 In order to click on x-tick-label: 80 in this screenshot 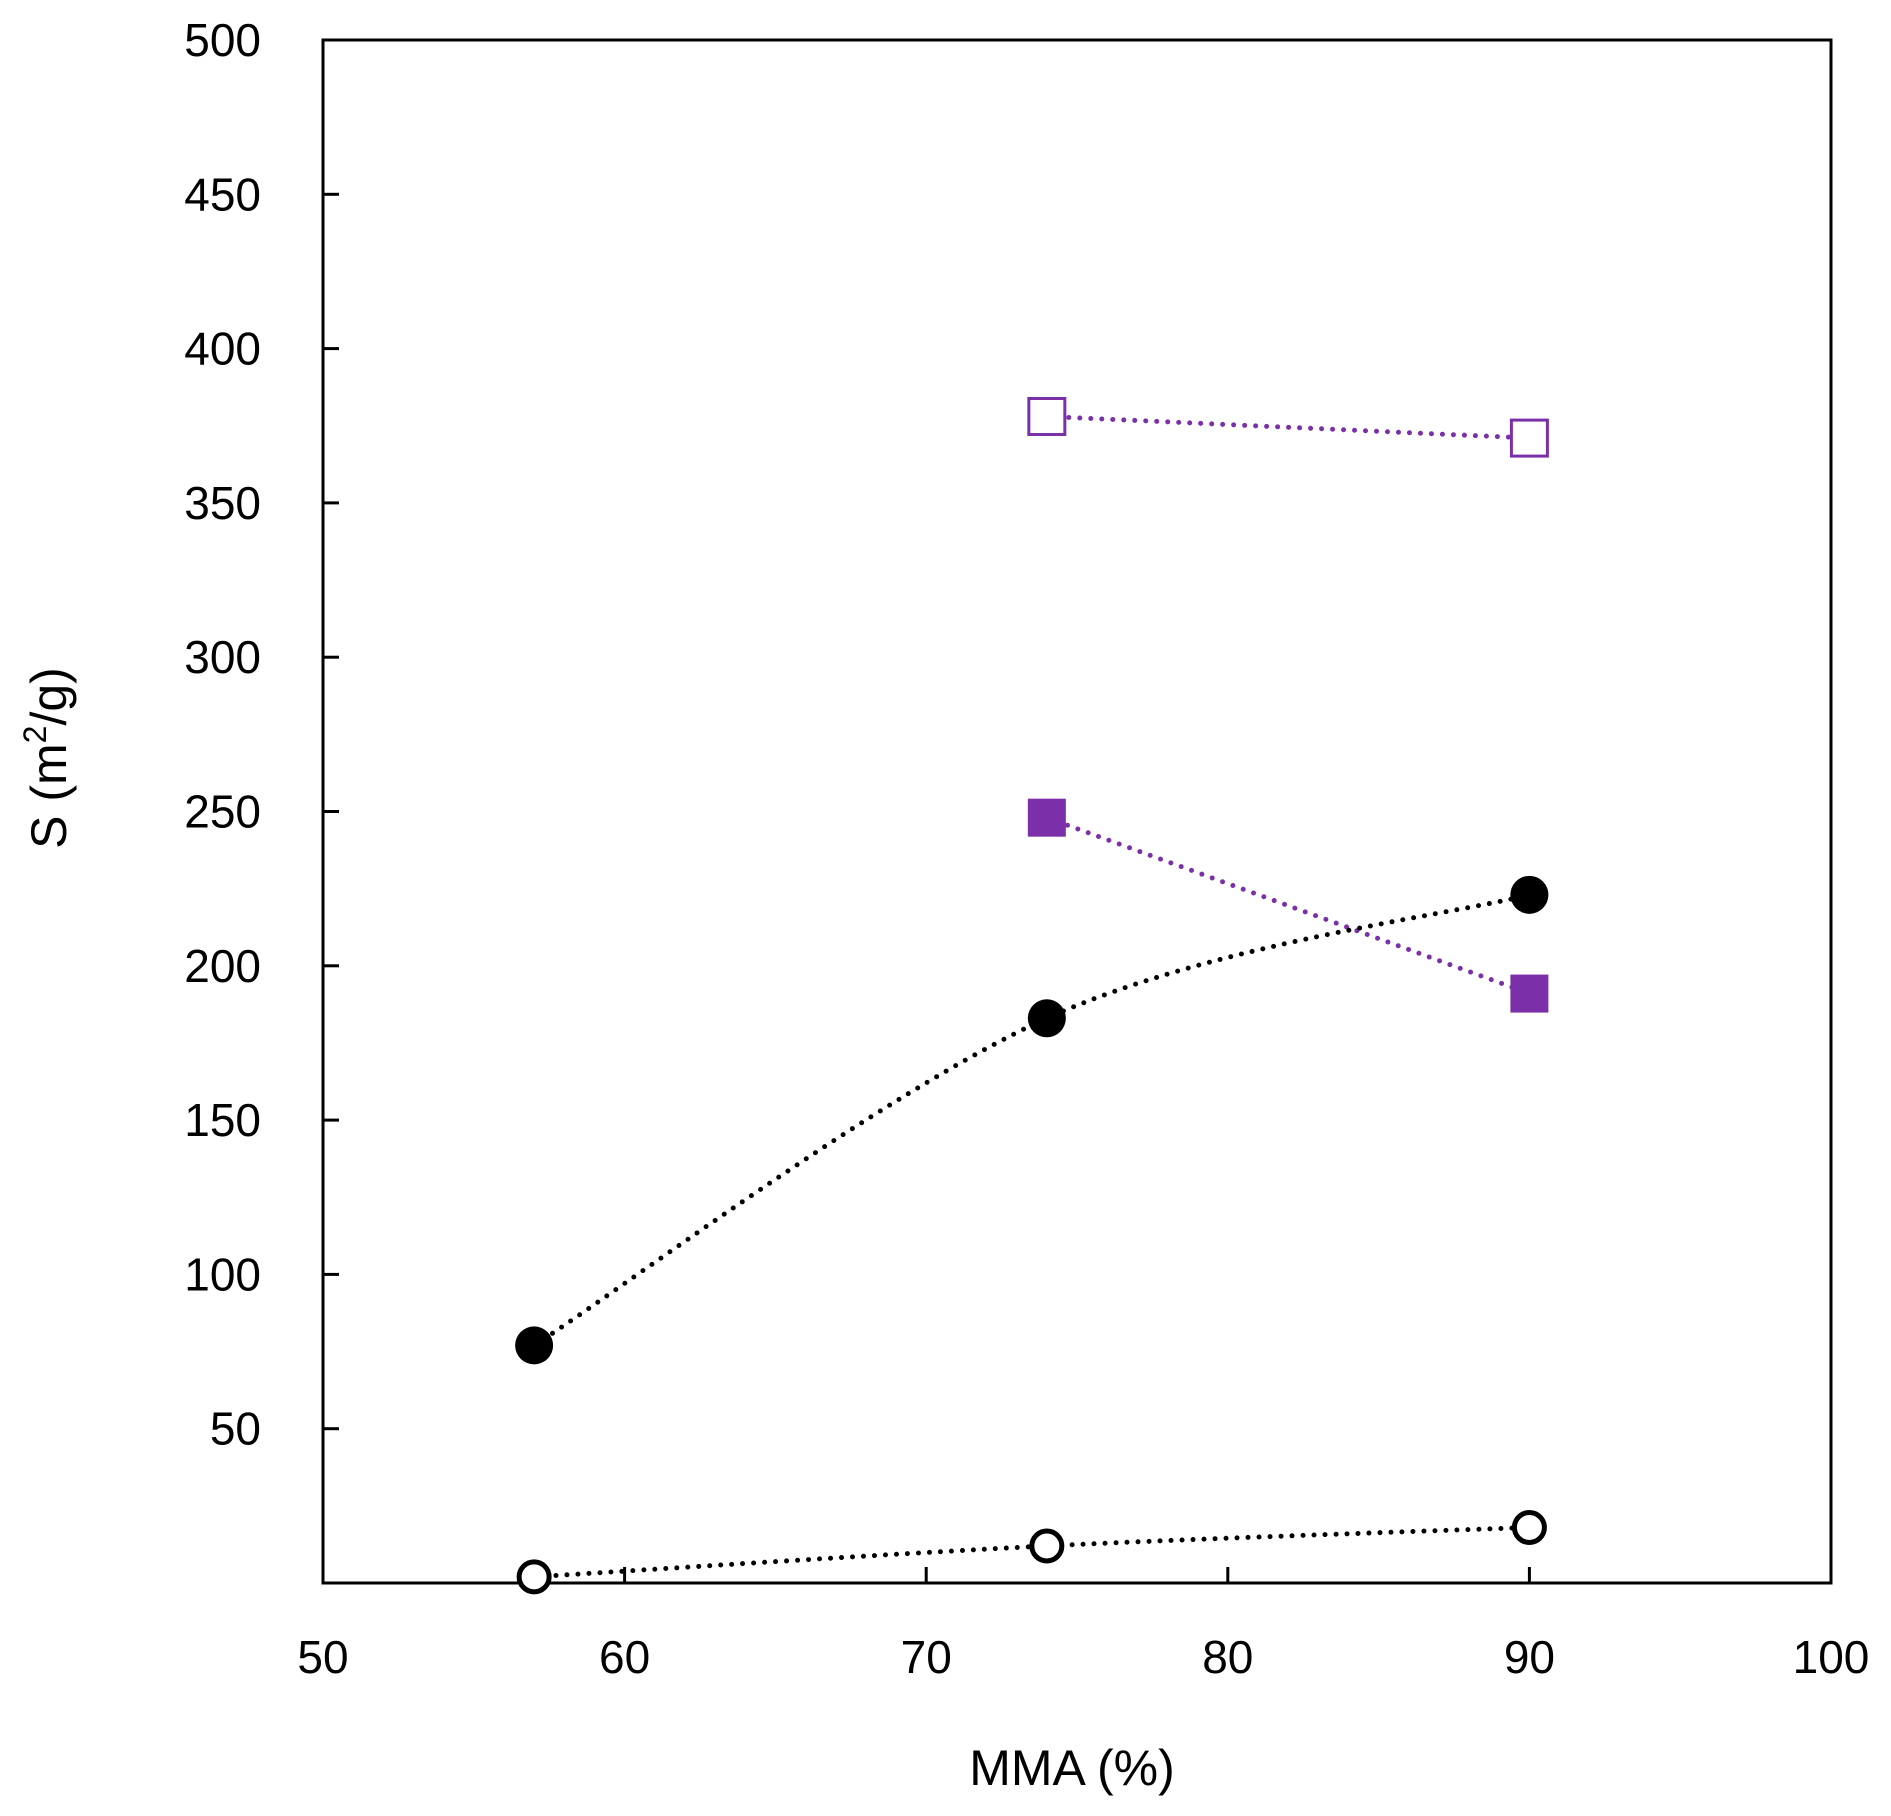, I will do `click(1227, 1657)`.